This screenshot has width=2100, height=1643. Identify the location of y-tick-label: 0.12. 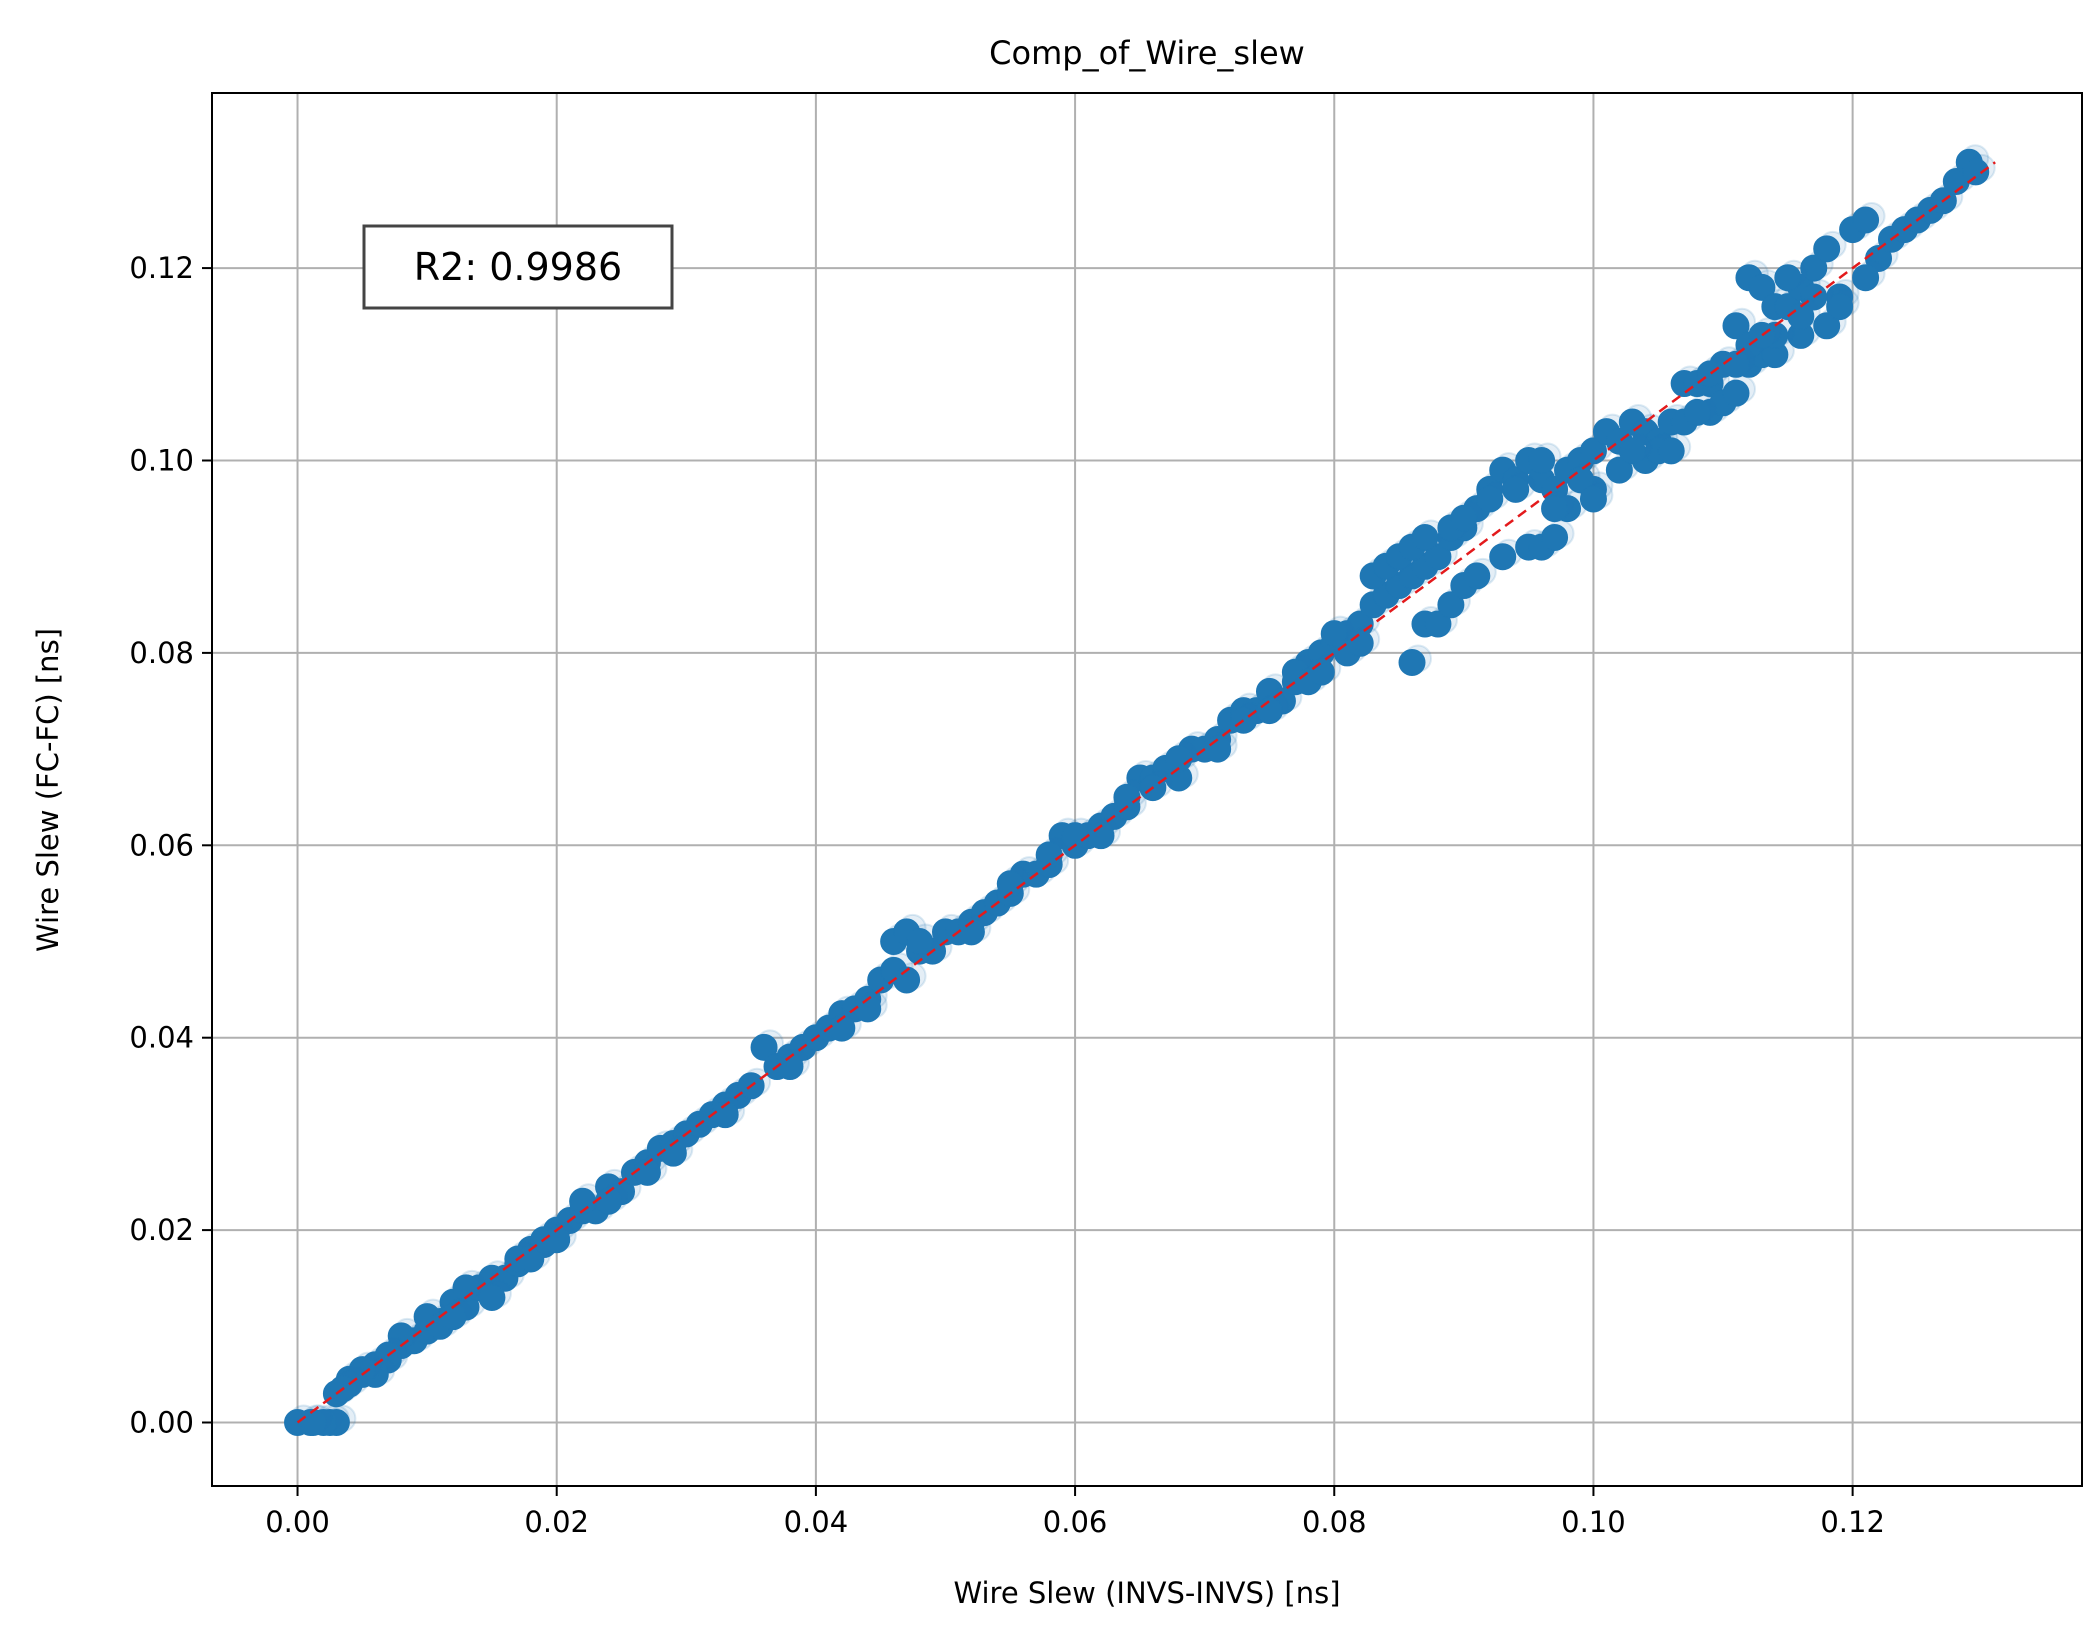
(161, 268).